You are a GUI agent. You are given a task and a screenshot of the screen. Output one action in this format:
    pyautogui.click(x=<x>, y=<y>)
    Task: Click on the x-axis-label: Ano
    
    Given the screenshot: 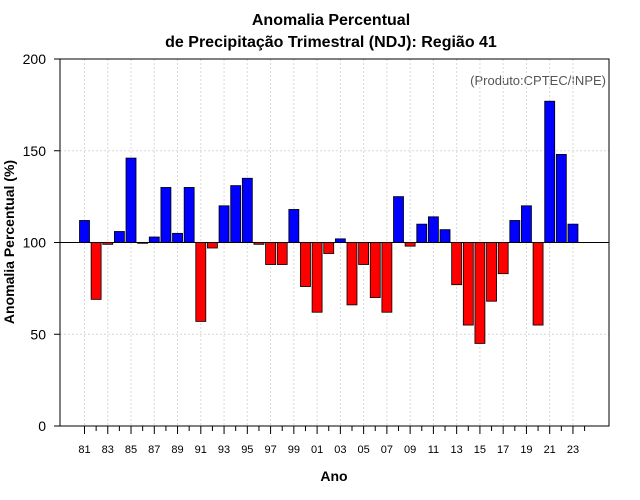 What is the action you would take?
    pyautogui.click(x=333, y=476)
    